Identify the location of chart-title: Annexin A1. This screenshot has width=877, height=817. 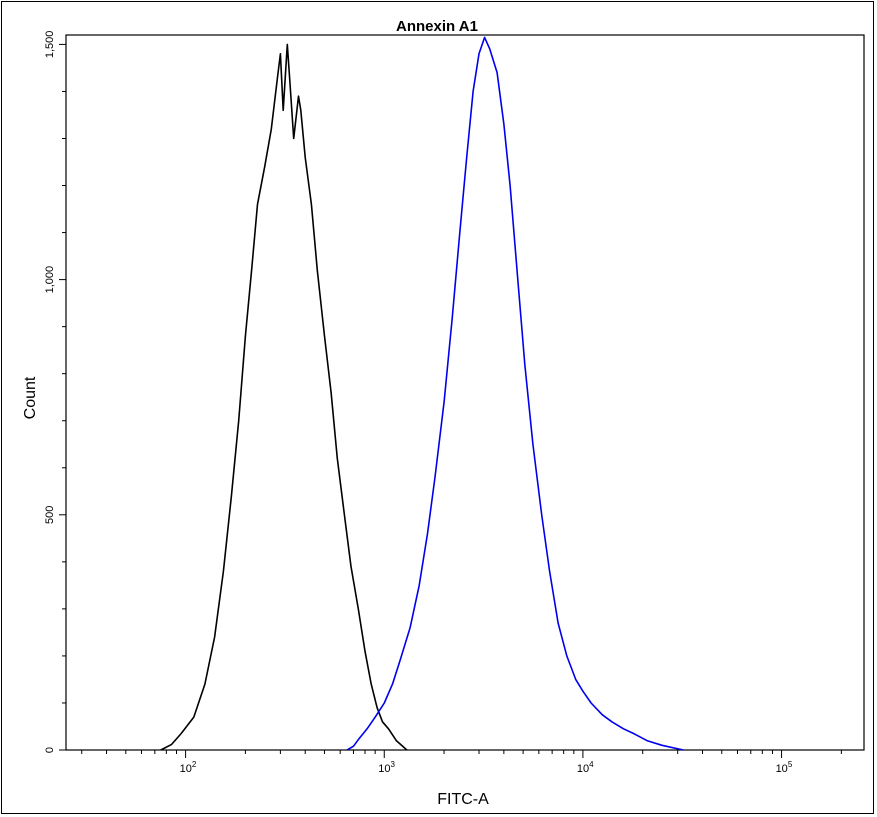
(437, 26).